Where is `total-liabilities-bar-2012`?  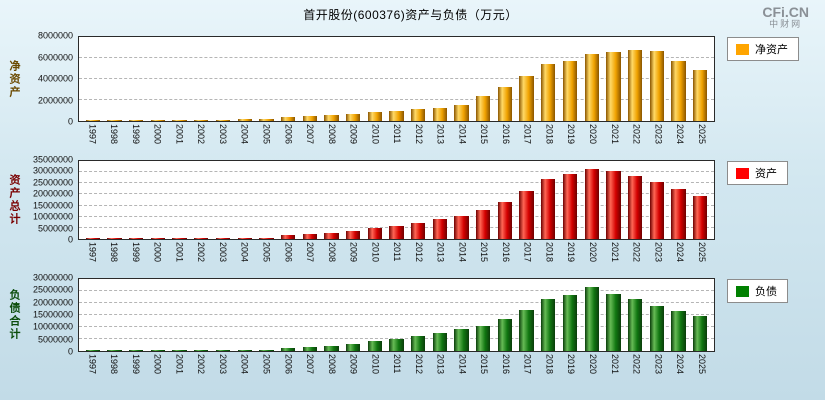
total-liabilities-bar-2012 is located at coordinates (418, 343).